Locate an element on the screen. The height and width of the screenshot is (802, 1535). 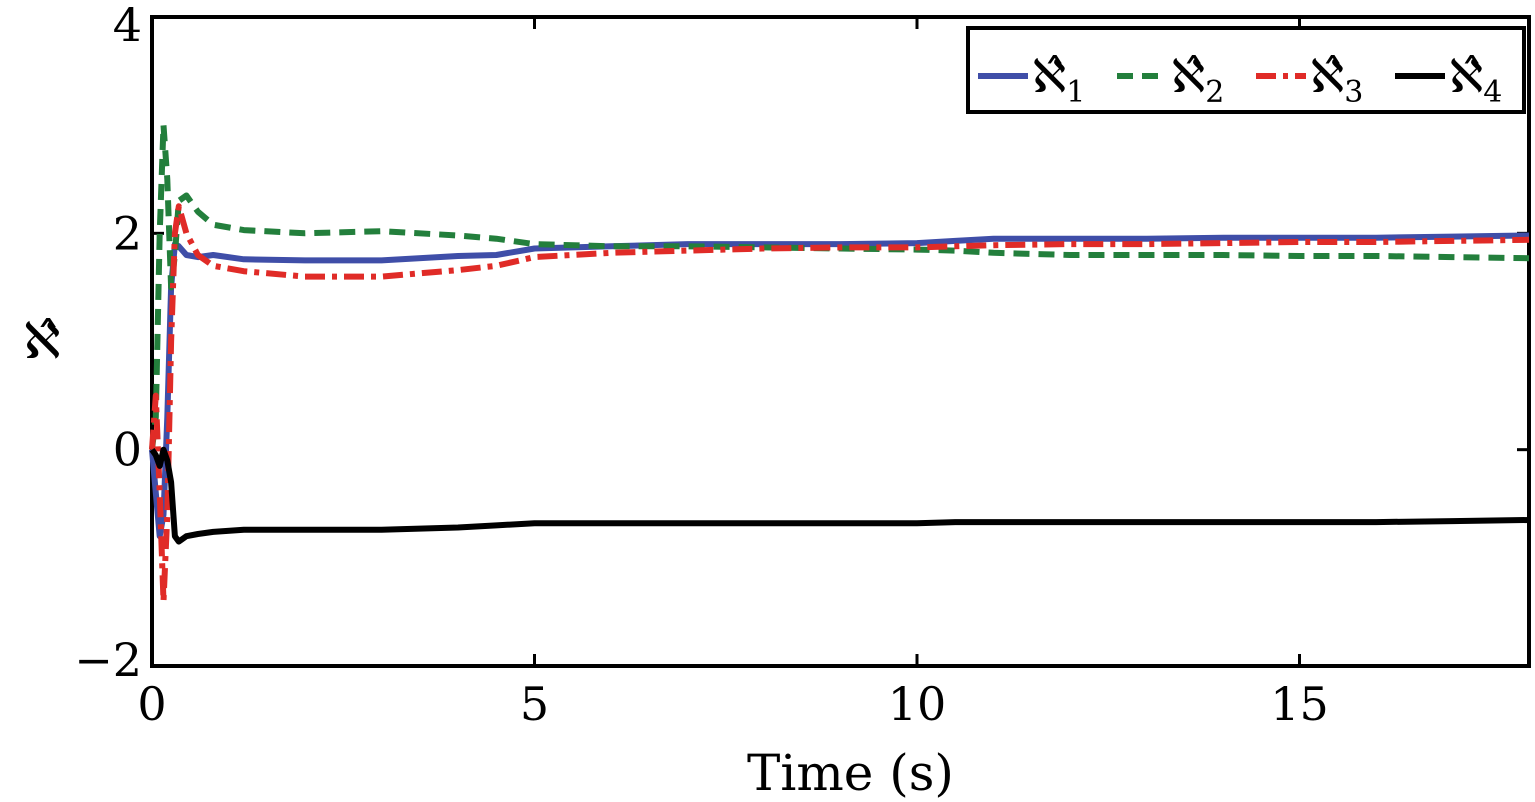
y-tick-label: 2 is located at coordinates (127, 233).